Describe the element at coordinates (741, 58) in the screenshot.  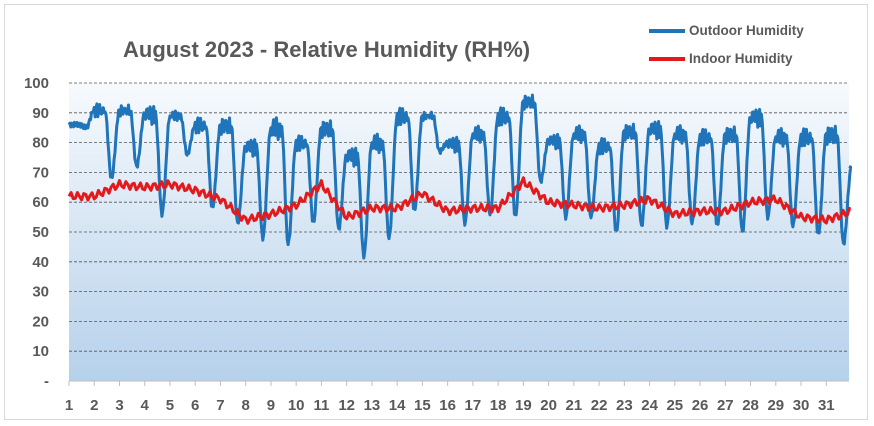
I see `legend-label-indoor: Indoor Humidity` at that location.